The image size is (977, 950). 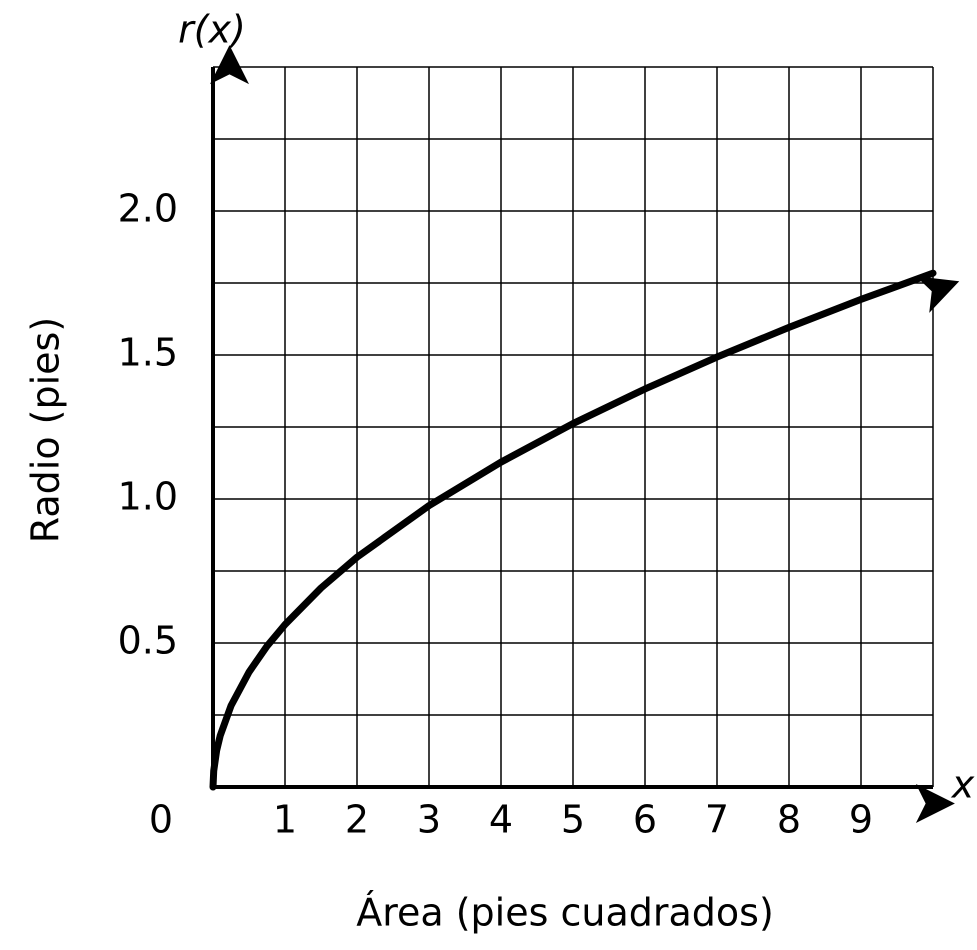 I want to click on y-tick-label: 1.0, so click(x=148, y=497).